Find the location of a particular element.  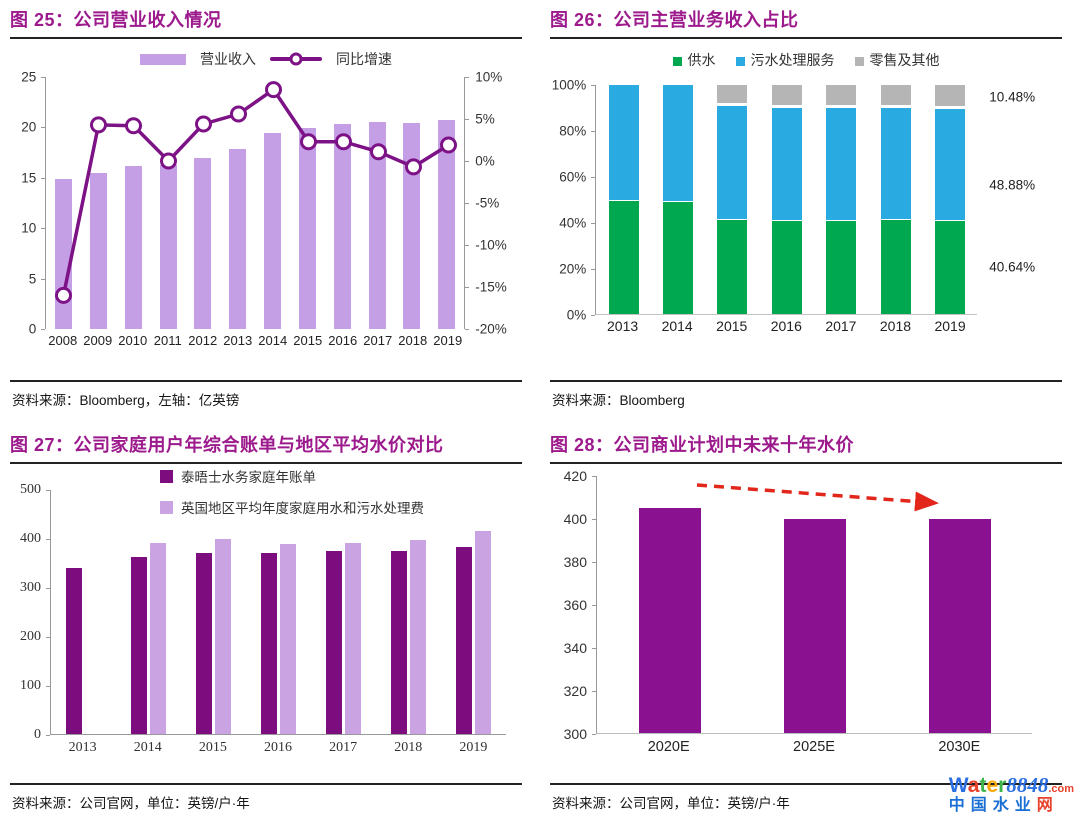

figure-27-title: 图 27：公司家庭用户年综合账单与地区平均水价对比 is located at coordinates (227, 445).